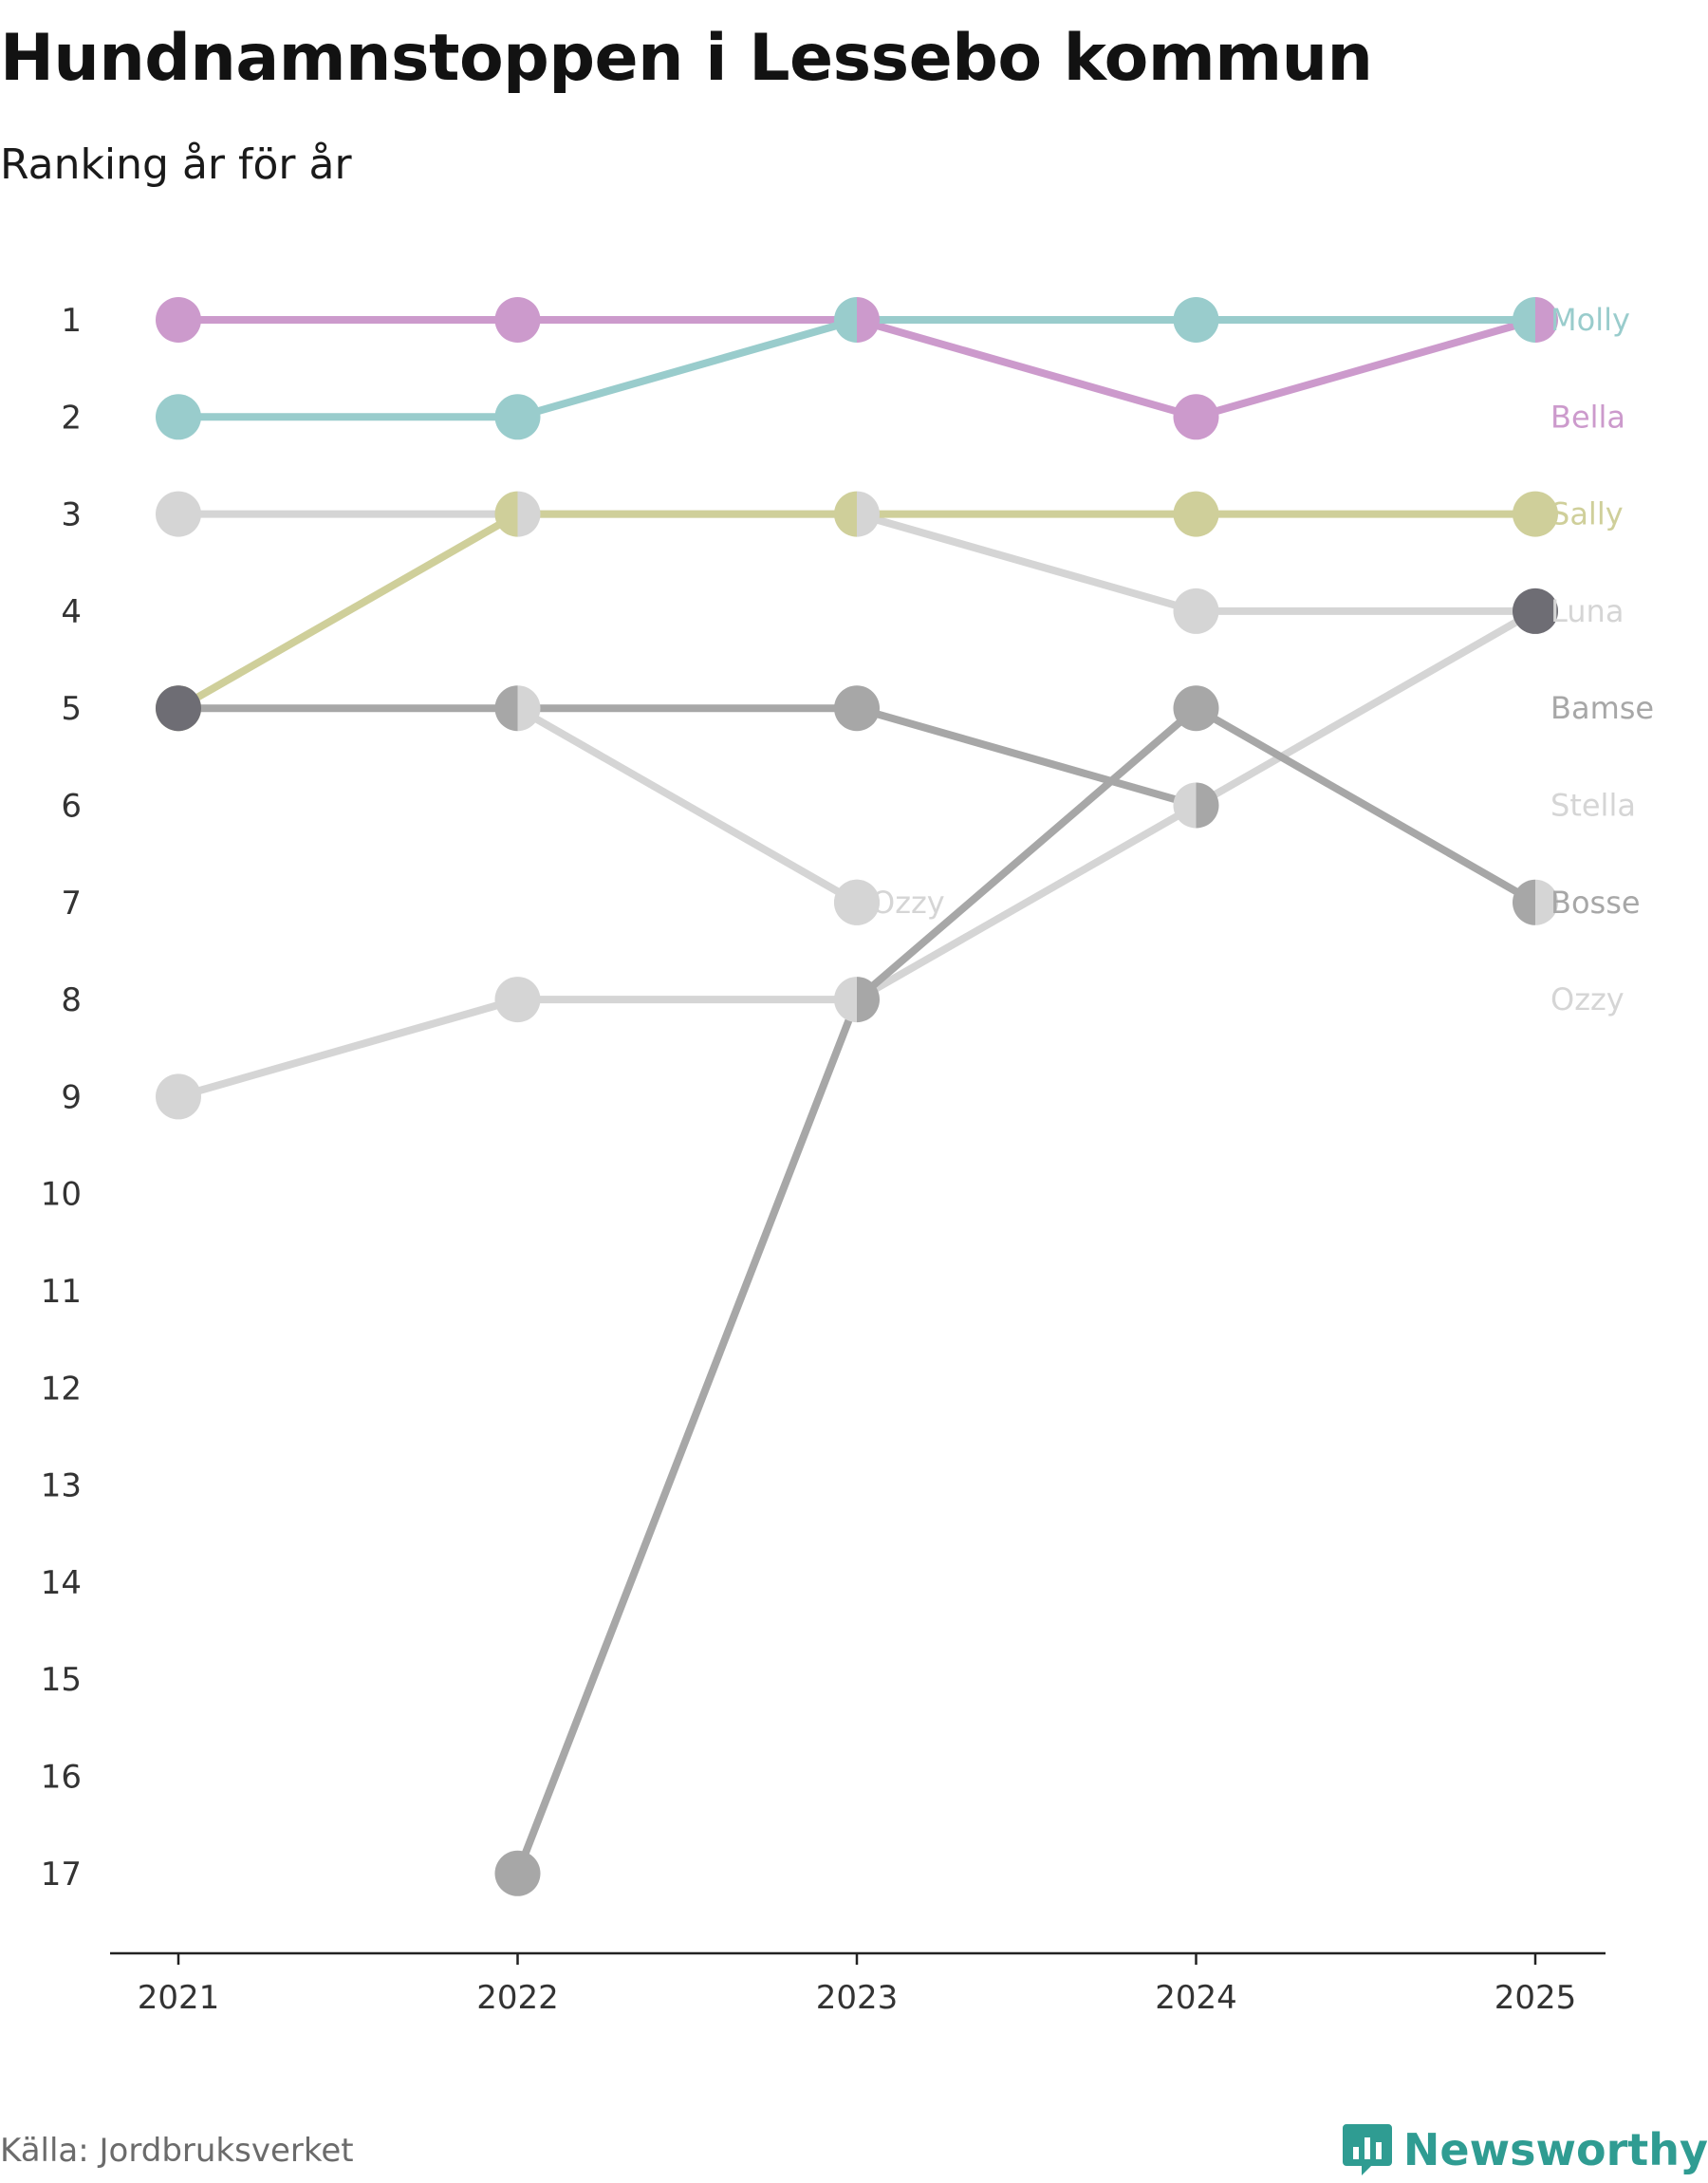 Image resolution: width=1708 pixels, height=2183 pixels. I want to click on y-tick-label: 6, so click(71, 807).